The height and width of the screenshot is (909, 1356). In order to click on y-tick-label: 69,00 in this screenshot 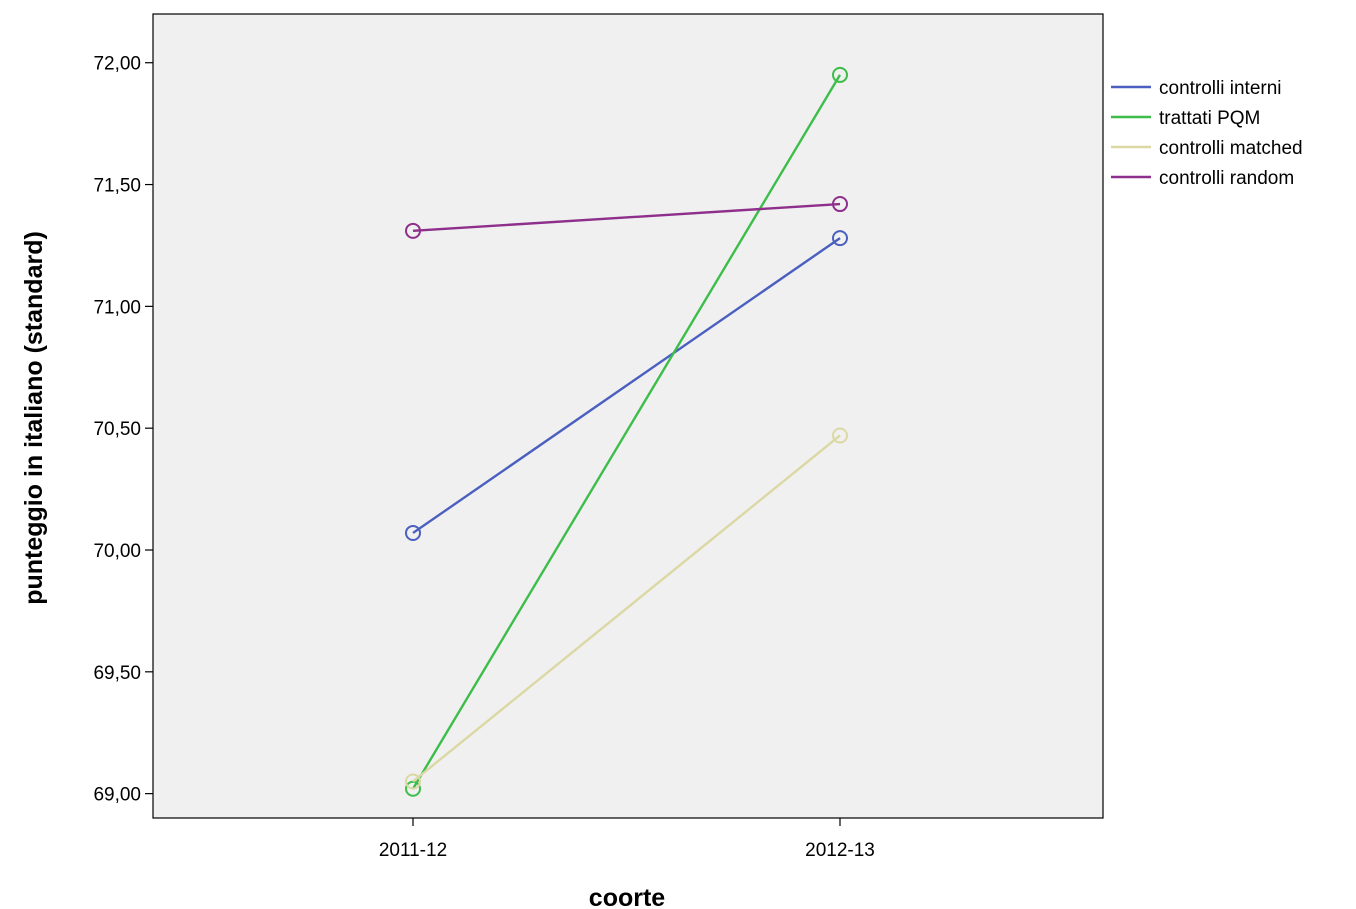, I will do `click(117, 795)`.